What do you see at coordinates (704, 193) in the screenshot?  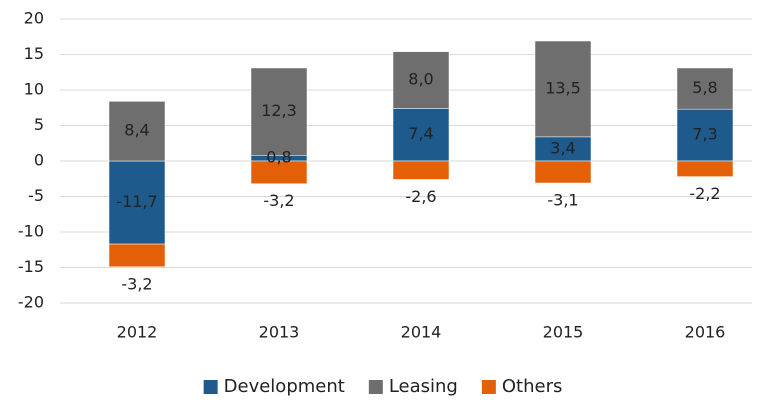 I see `data-label: -2,2` at bounding box center [704, 193].